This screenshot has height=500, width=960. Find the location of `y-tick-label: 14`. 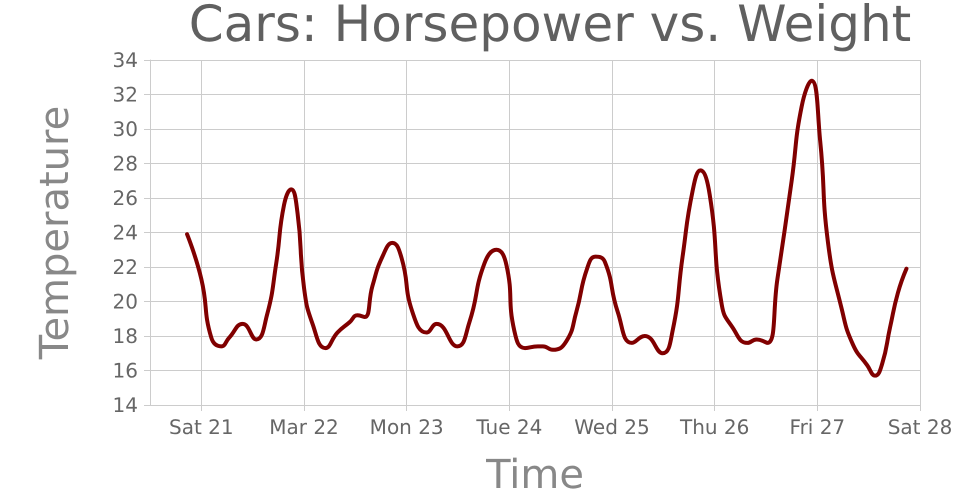

y-tick-label: 14 is located at coordinates (125, 405).